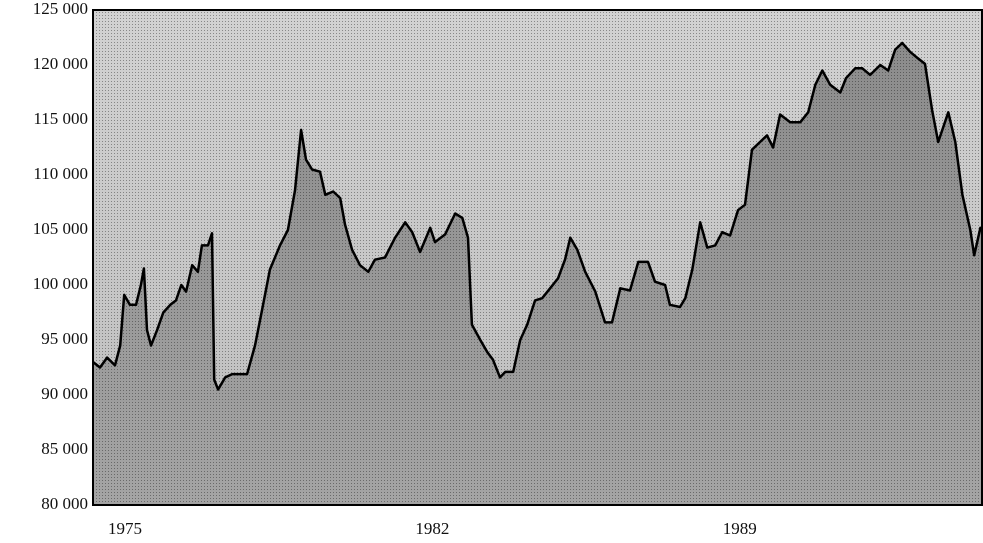 This screenshot has width=983, height=543. What do you see at coordinates (60, 173) in the screenshot?
I see `y-tick-label: 110 000` at bounding box center [60, 173].